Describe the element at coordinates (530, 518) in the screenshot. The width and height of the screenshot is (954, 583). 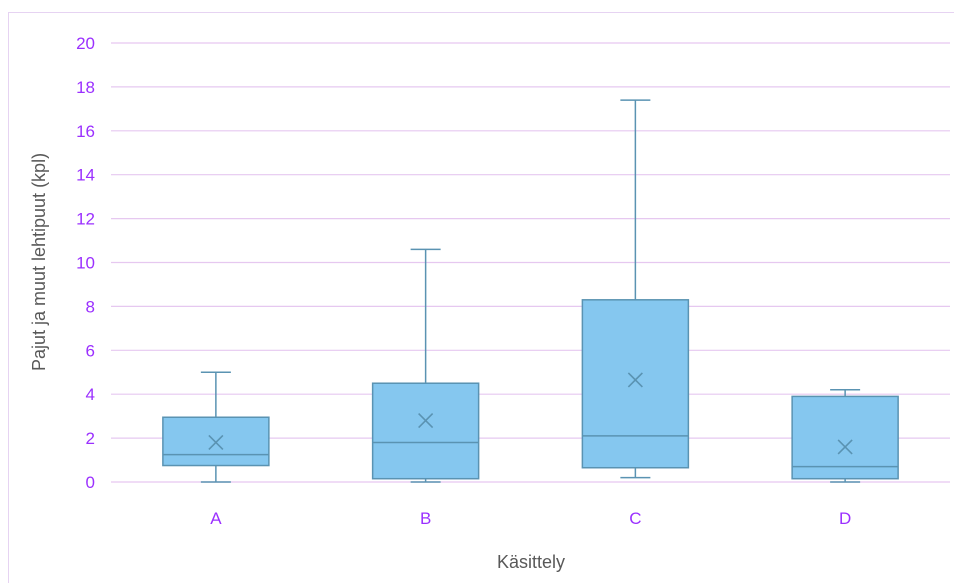
I see `x-axis-ticks: A B C D` at that location.